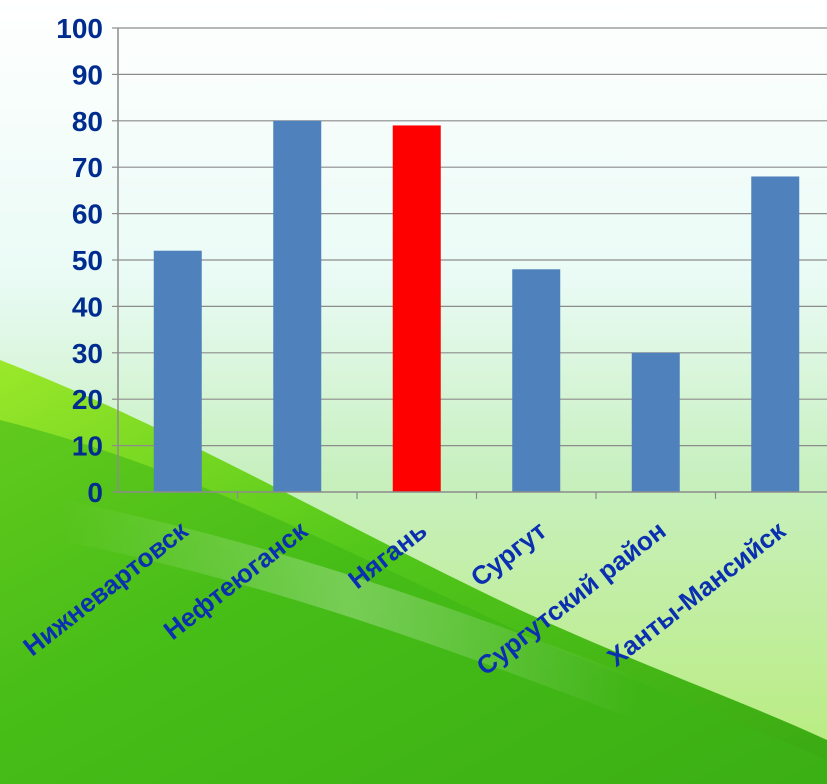  I want to click on x-category-label: Сургут, so click(508, 553).